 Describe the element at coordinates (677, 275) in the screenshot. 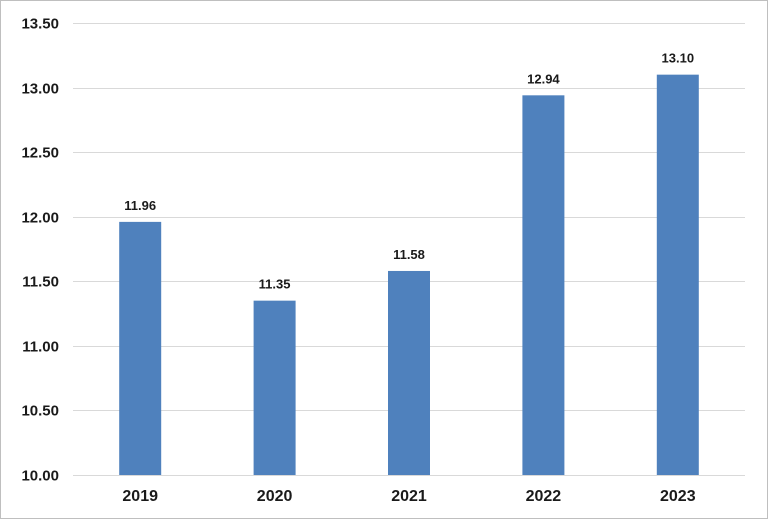

I see `bar-2023` at that location.